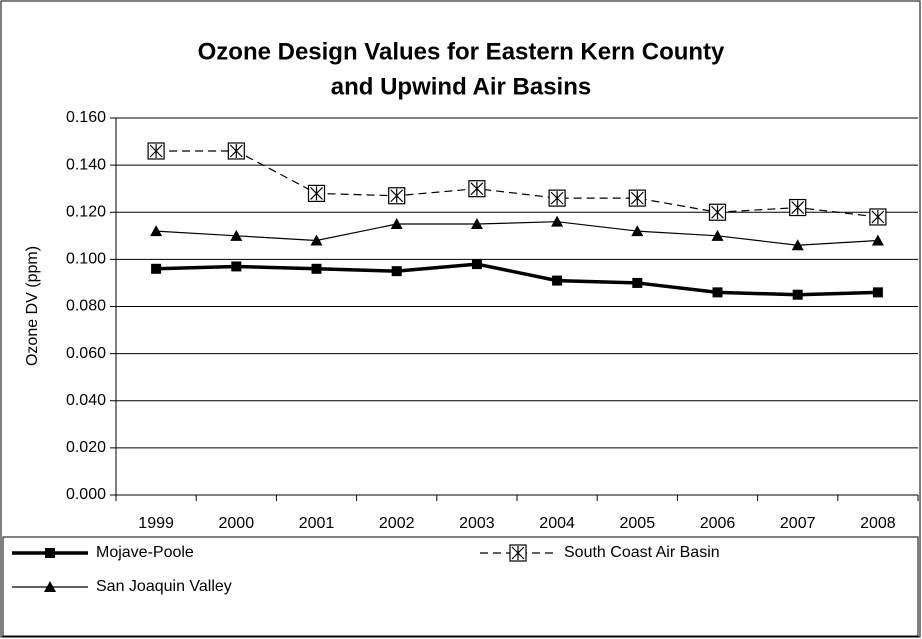  What do you see at coordinates (642, 552) in the screenshot?
I see `legend-label: South Coast Air Basin` at bounding box center [642, 552].